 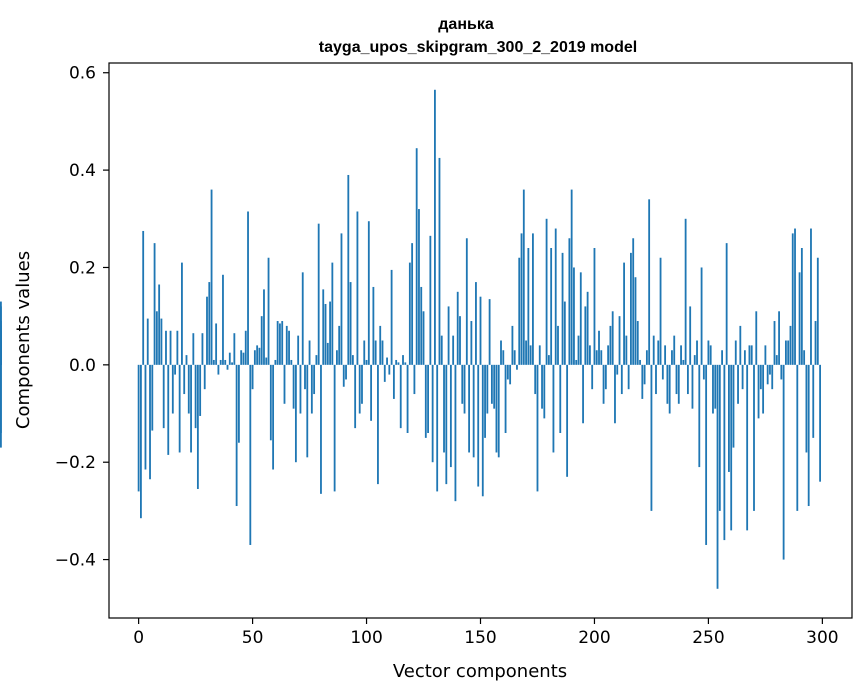 I want to click on y-tick-label: −0.2, so click(x=75, y=463).